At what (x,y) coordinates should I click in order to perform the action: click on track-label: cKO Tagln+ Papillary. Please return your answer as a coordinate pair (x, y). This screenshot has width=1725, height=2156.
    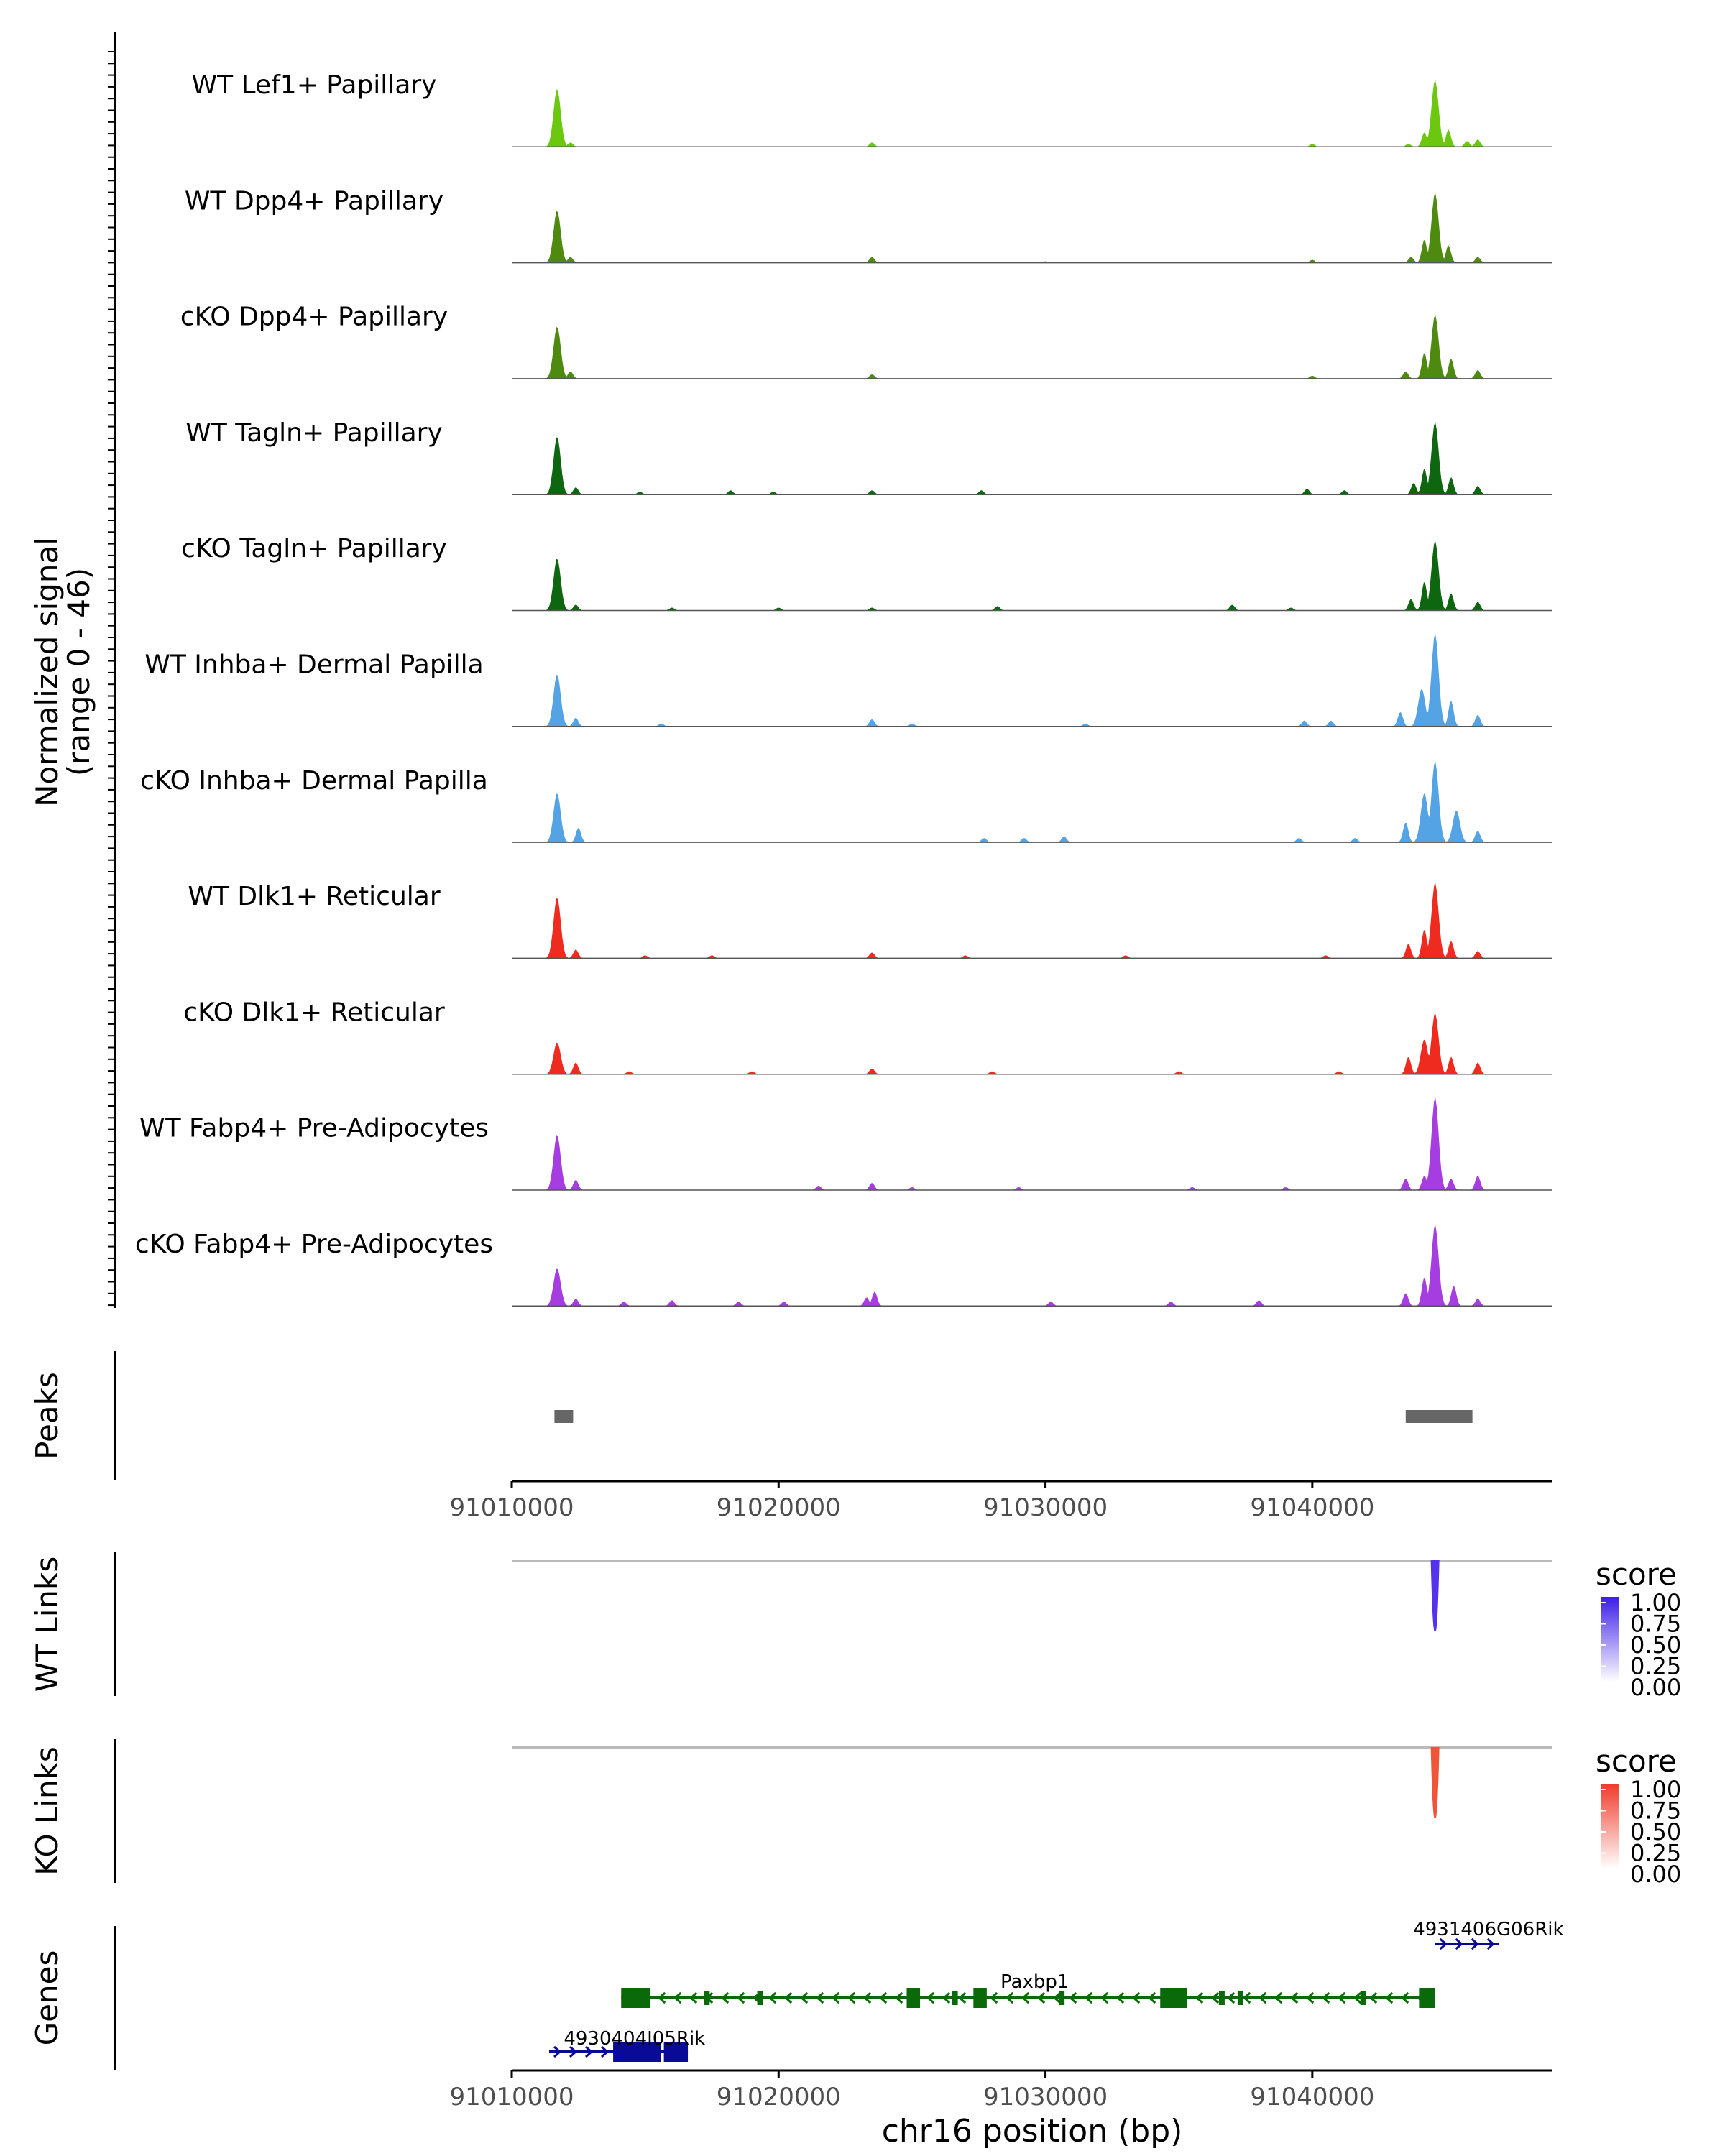
    Looking at the image, I should click on (314, 548).